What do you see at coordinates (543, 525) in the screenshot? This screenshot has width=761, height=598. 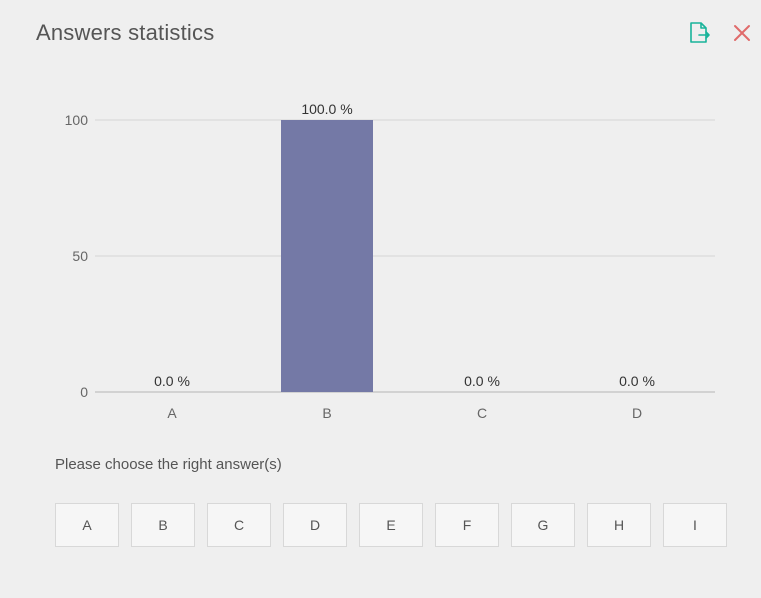 I see `answer-option-g: G` at bounding box center [543, 525].